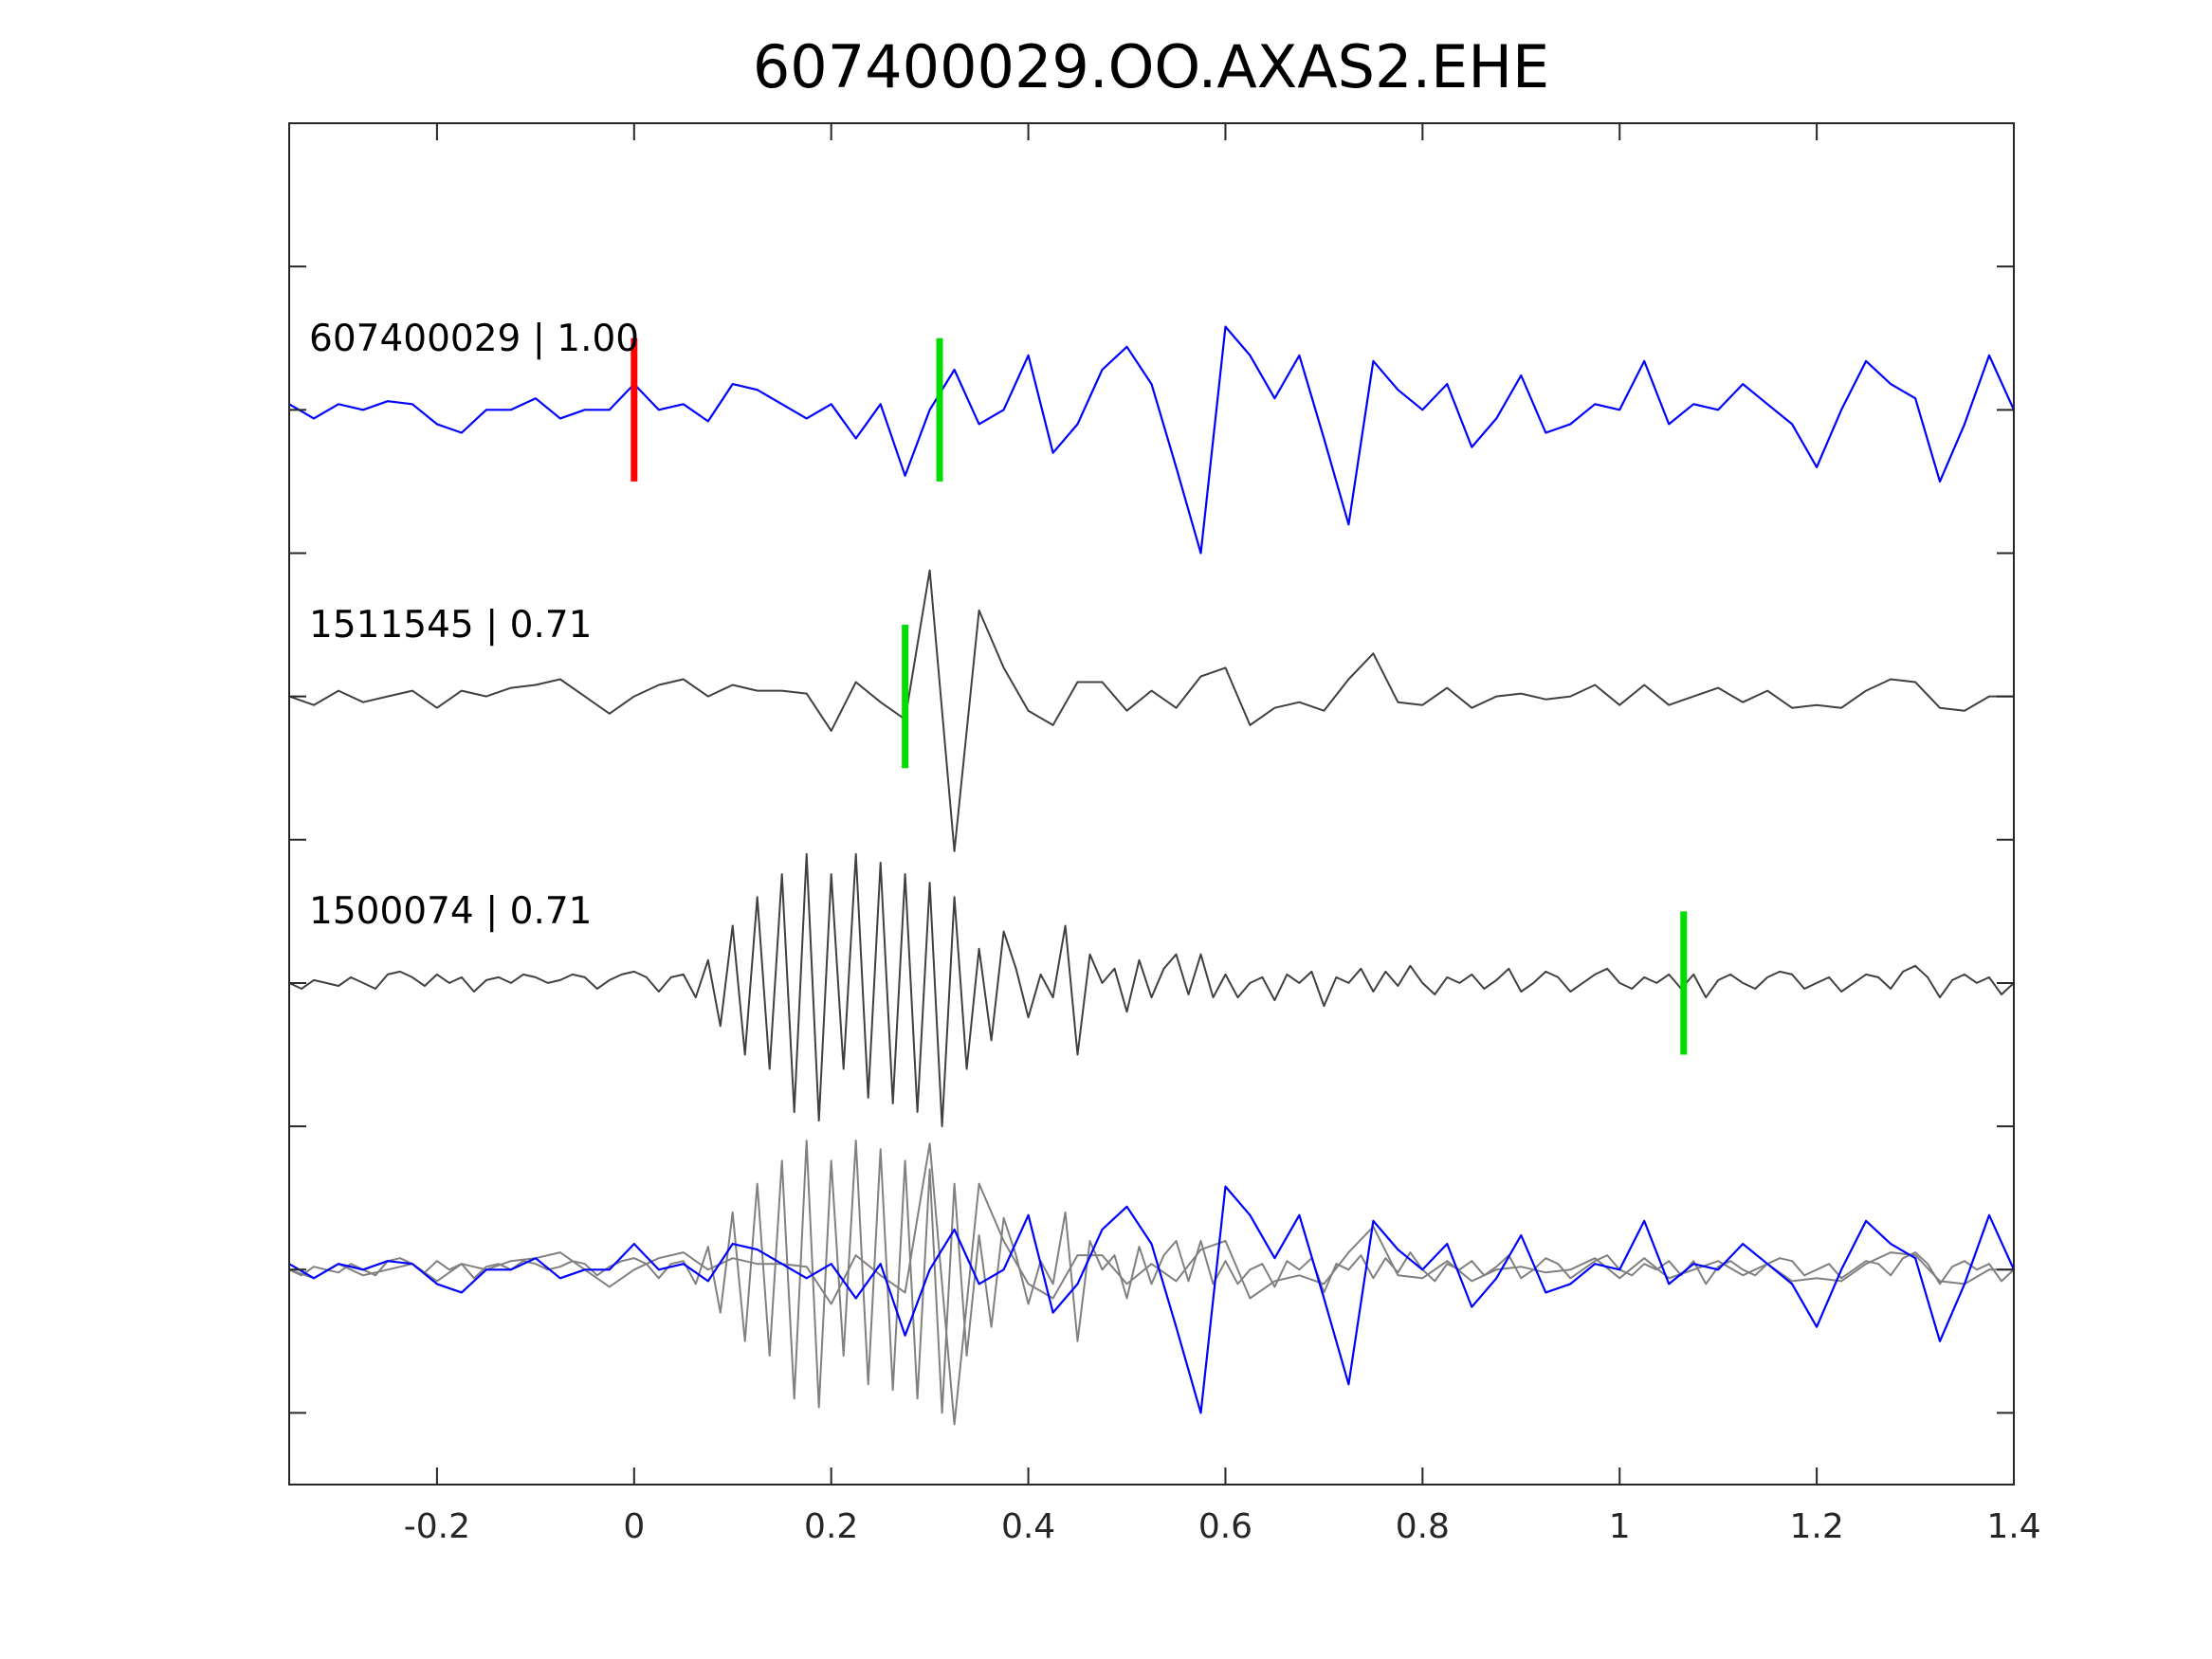 The width and height of the screenshot is (2212, 1659). I want to click on x-tick-label: 1.2, so click(1816, 1526).